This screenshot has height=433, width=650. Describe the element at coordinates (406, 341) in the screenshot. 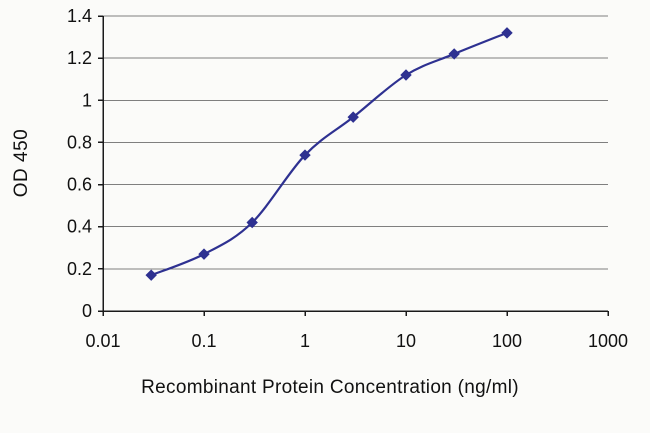

I see `x-tick-label: 10` at that location.